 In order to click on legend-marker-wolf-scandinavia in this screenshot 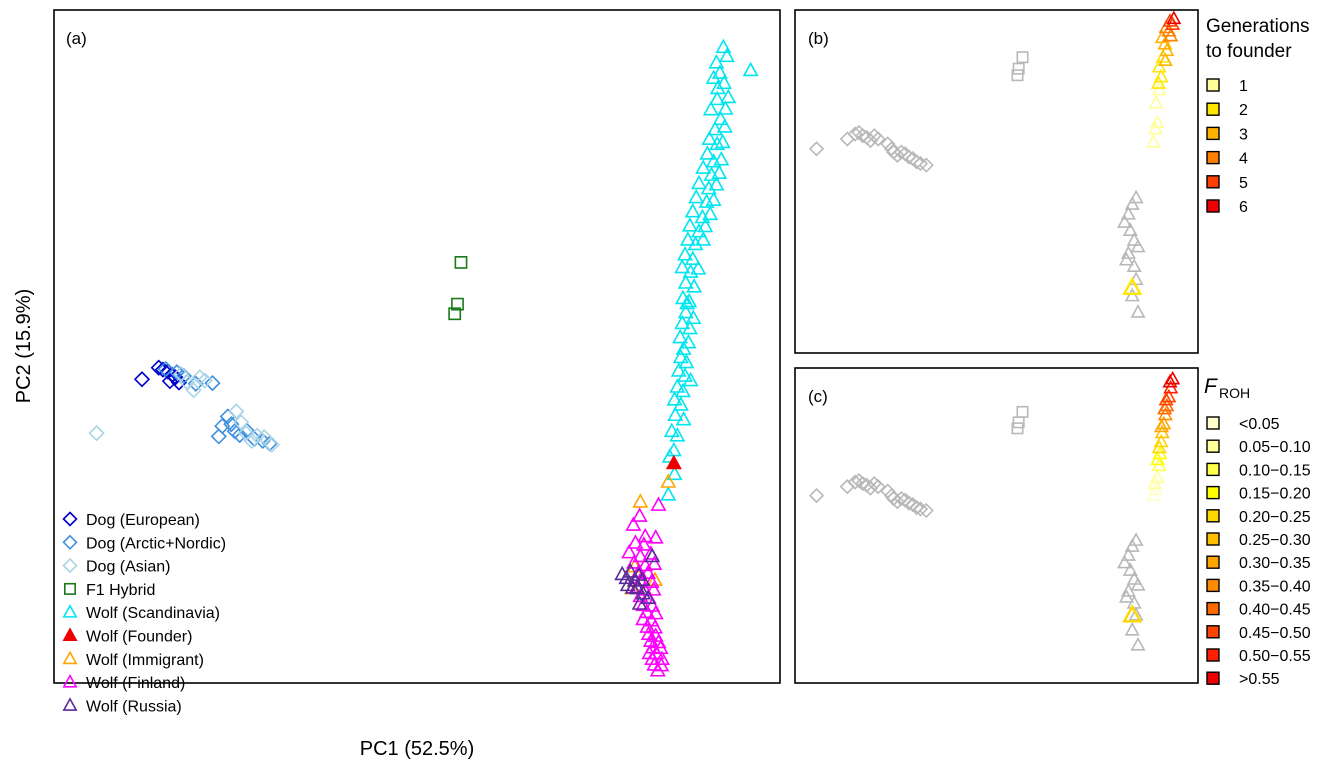, I will do `click(70, 611)`.